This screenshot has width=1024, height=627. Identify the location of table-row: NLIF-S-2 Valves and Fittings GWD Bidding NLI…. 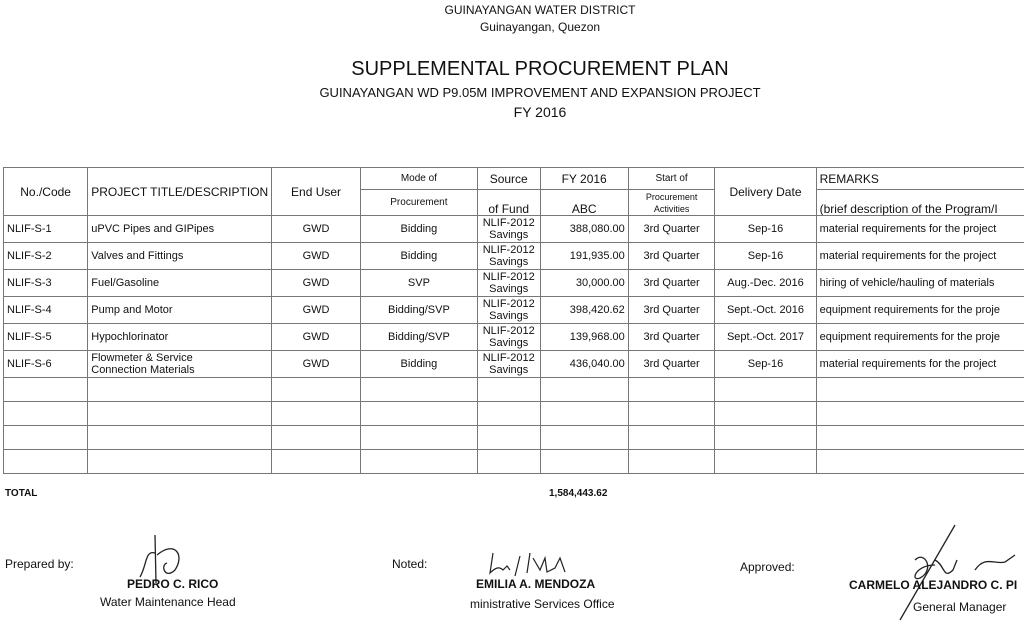
(513, 256).